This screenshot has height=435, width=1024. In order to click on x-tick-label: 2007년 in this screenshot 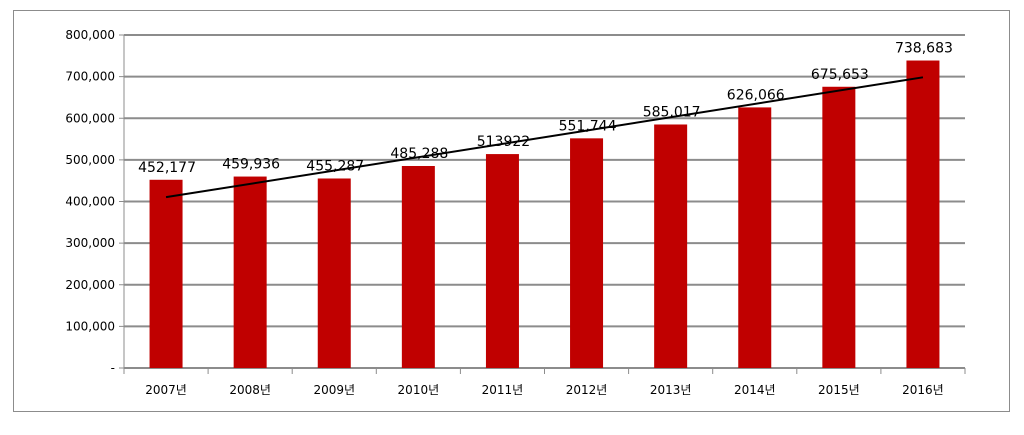, I will do `click(166, 390)`.